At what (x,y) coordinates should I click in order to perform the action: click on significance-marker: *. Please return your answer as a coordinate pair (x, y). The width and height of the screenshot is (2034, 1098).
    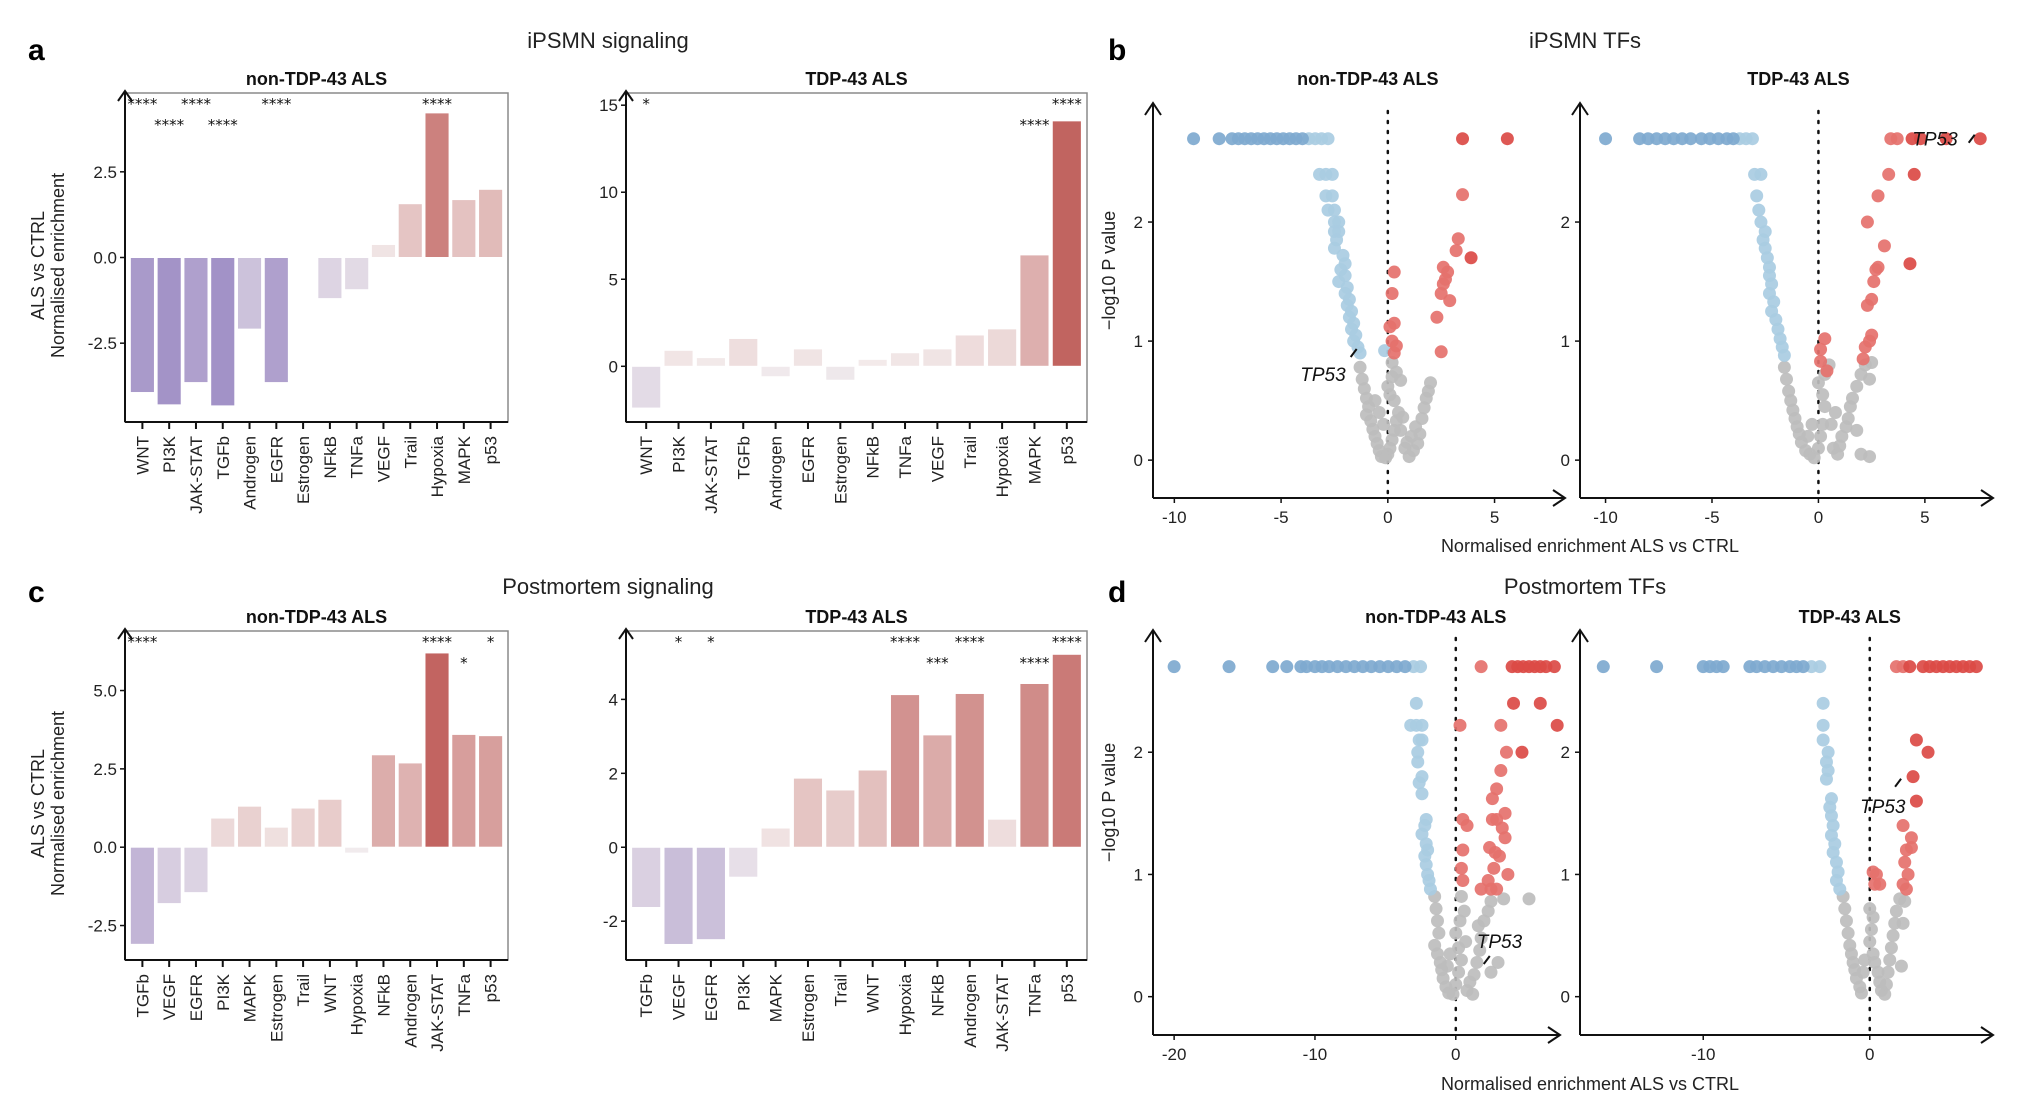
    Looking at the image, I should click on (491, 642).